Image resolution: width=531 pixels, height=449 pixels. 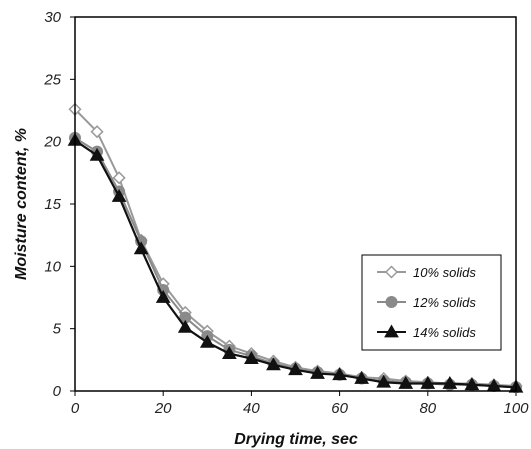 What do you see at coordinates (57, 329) in the screenshot?
I see `y-tick-label: 5` at bounding box center [57, 329].